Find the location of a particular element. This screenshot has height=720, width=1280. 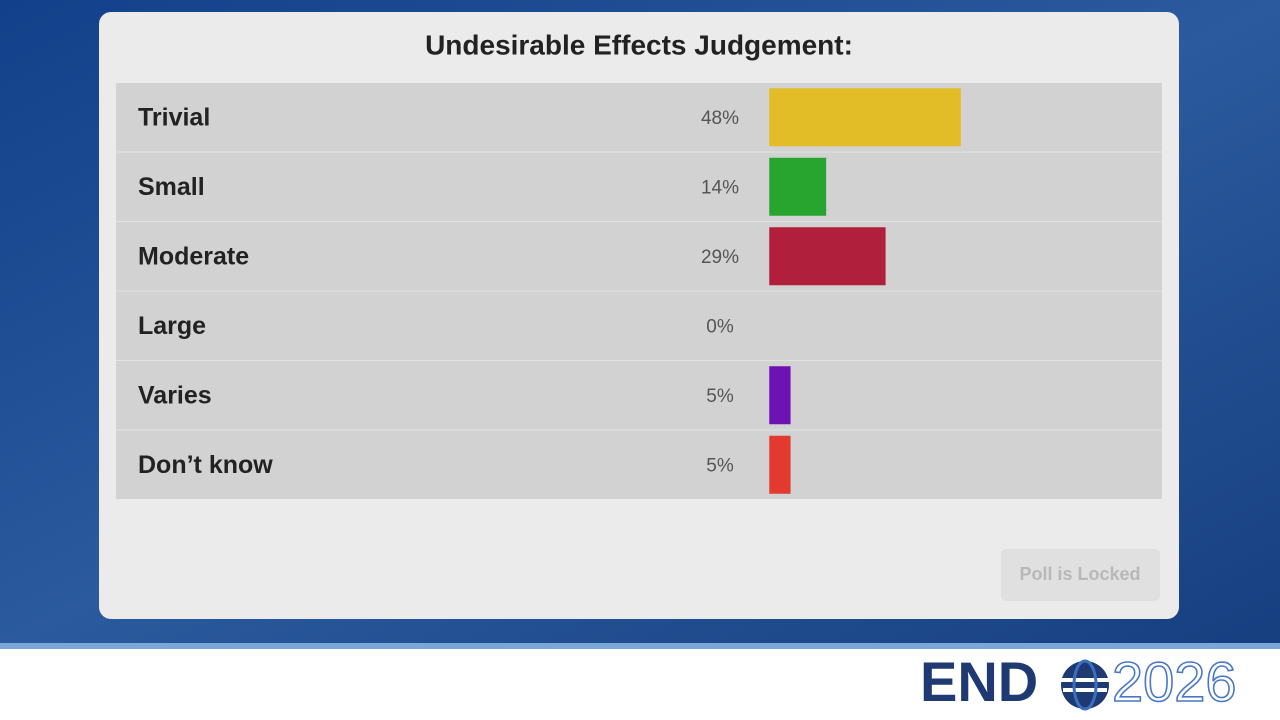

logo-left: END is located at coordinates (979, 681).